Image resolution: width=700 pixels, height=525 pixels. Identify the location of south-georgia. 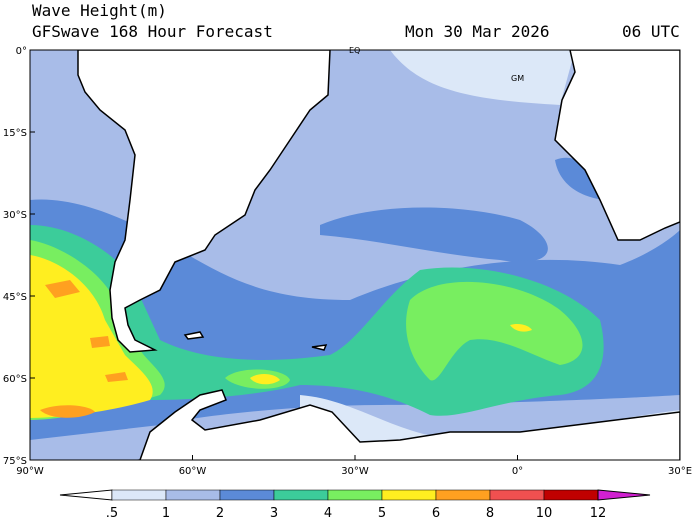
(319, 347).